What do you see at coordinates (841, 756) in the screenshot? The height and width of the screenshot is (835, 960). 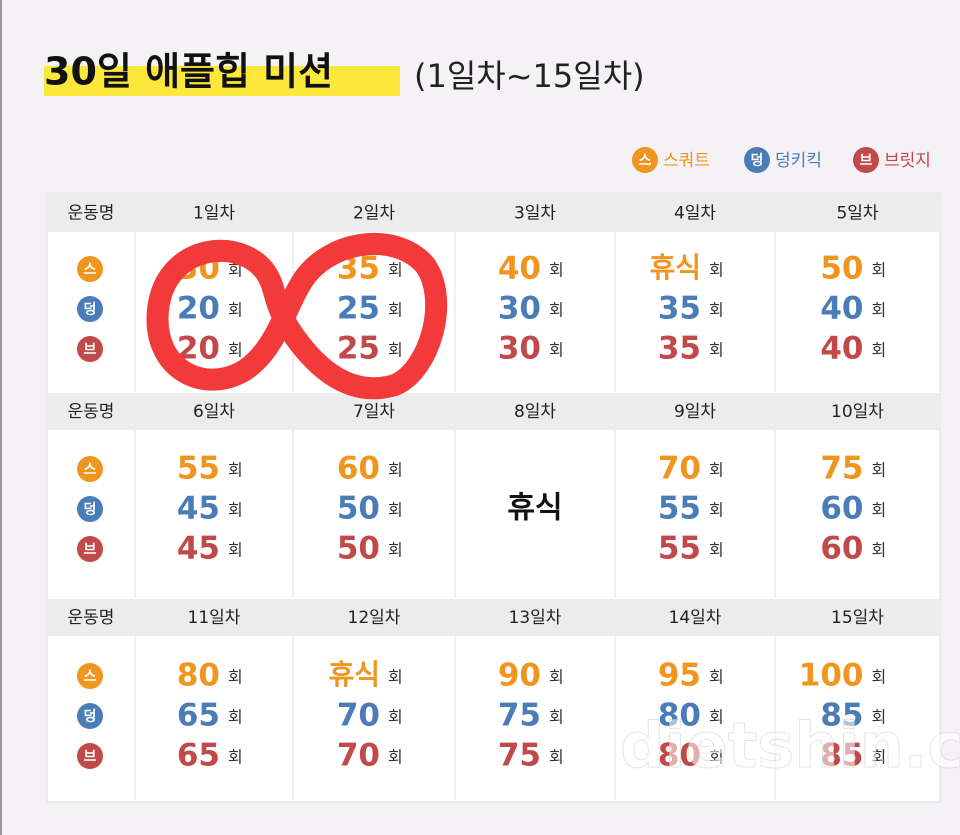 I see `count: 85` at bounding box center [841, 756].